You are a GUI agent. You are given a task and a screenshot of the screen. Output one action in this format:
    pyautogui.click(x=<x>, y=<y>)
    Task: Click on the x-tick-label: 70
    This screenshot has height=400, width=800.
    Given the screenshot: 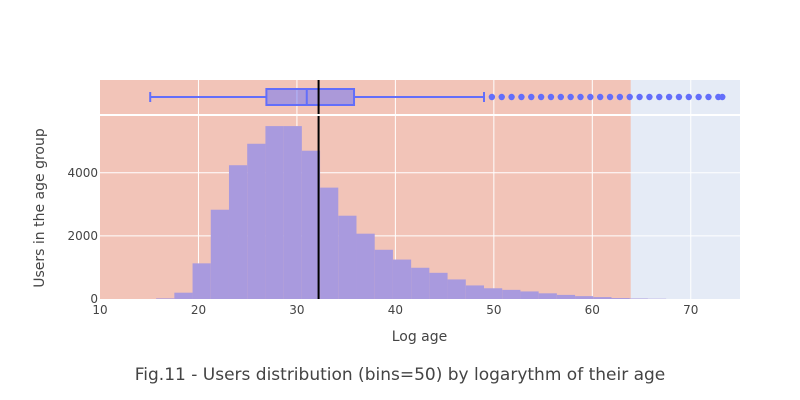 What is the action you would take?
    pyautogui.click(x=690, y=310)
    